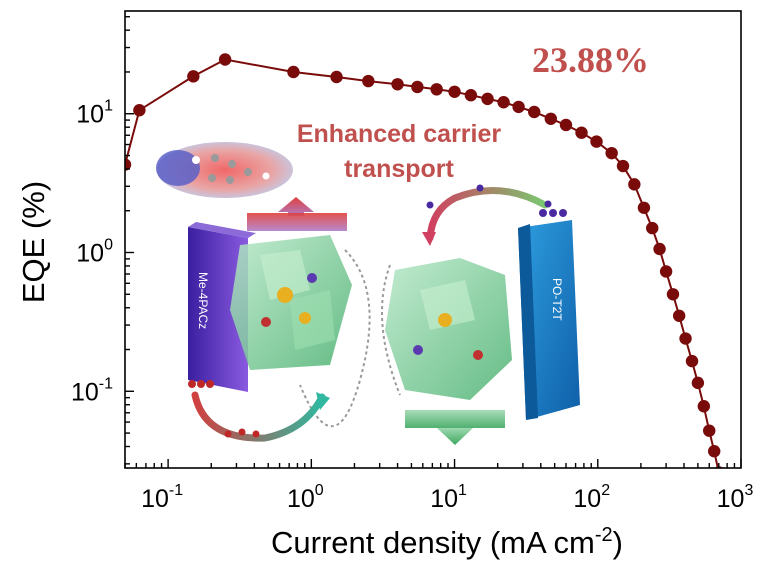 This screenshot has width=771, height=567. I want to click on enhanced-transport-label-line1: Enhanced carrier, so click(399, 134).